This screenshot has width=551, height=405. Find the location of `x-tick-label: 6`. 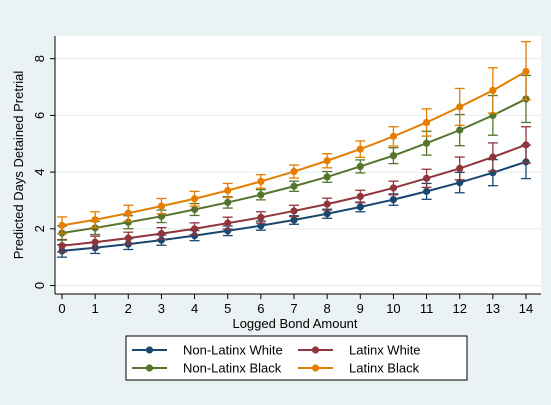

x-tick-label: 6 is located at coordinates (260, 308).